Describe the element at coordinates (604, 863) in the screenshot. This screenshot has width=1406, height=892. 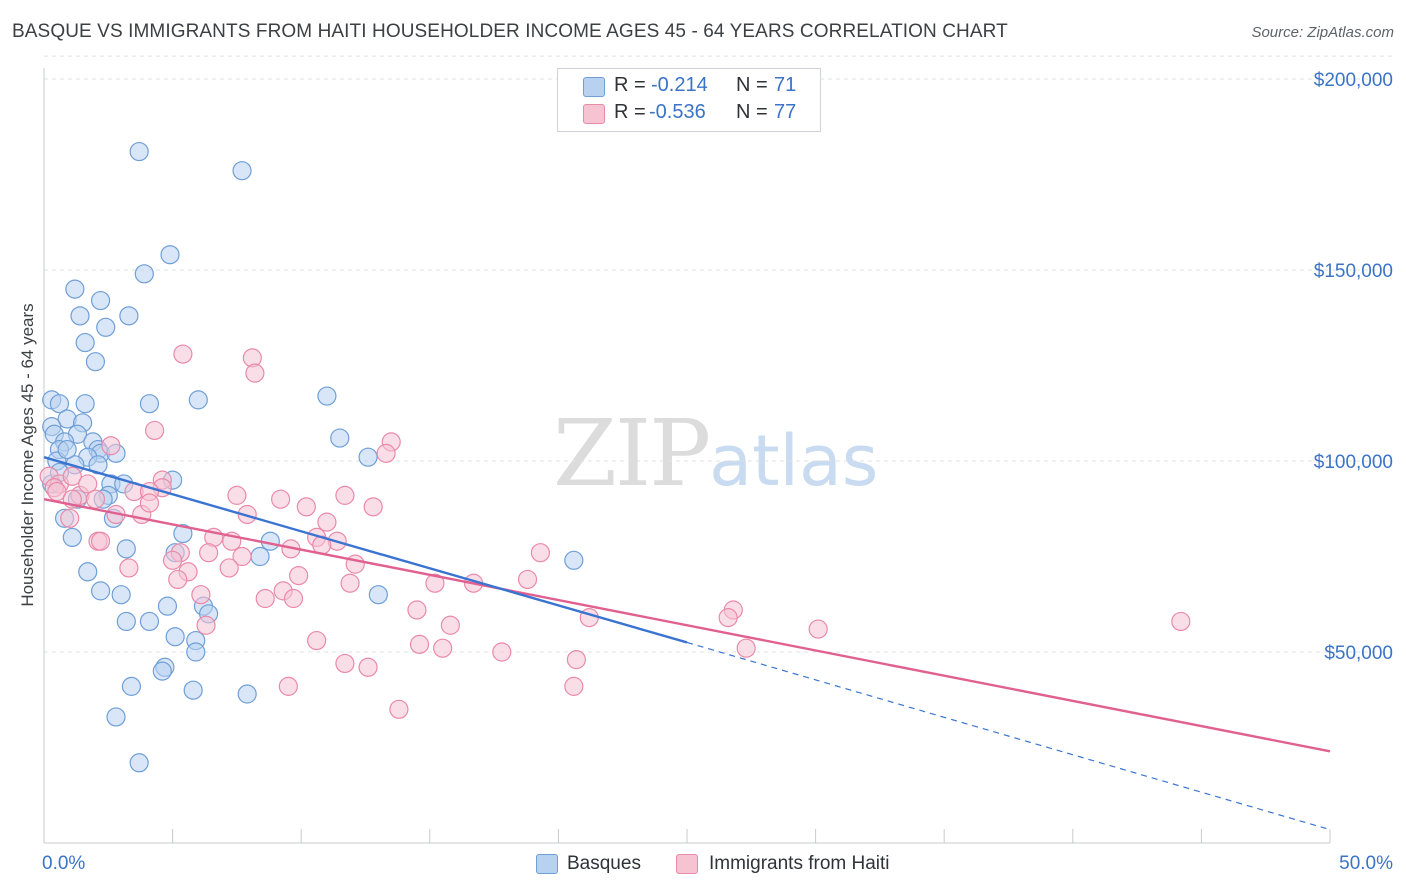
I see `legend-label-basques: Basques` at that location.